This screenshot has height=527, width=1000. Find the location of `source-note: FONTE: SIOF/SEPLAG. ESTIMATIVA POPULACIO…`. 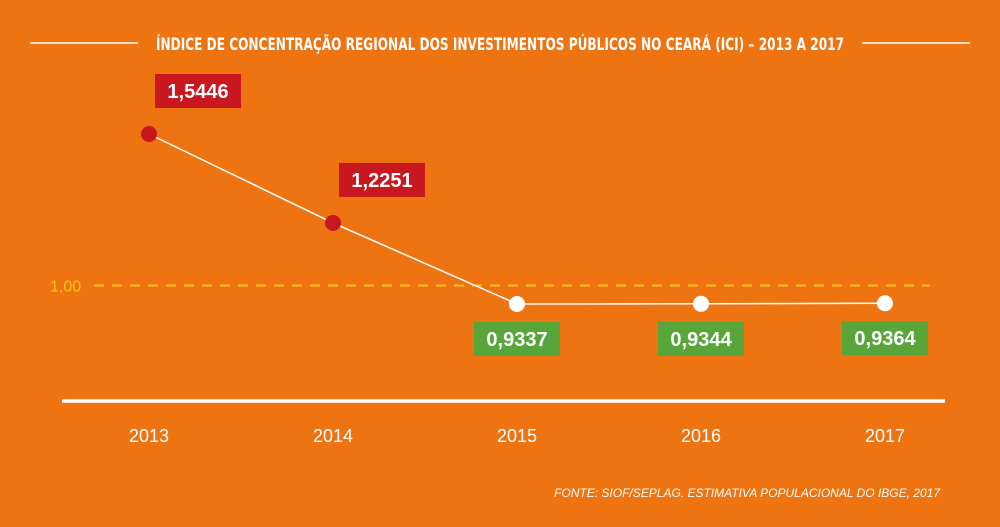

source-note: FONTE: SIOF/SEPLAG. ESTIMATIVA POPULACIO… is located at coordinates (747, 493).